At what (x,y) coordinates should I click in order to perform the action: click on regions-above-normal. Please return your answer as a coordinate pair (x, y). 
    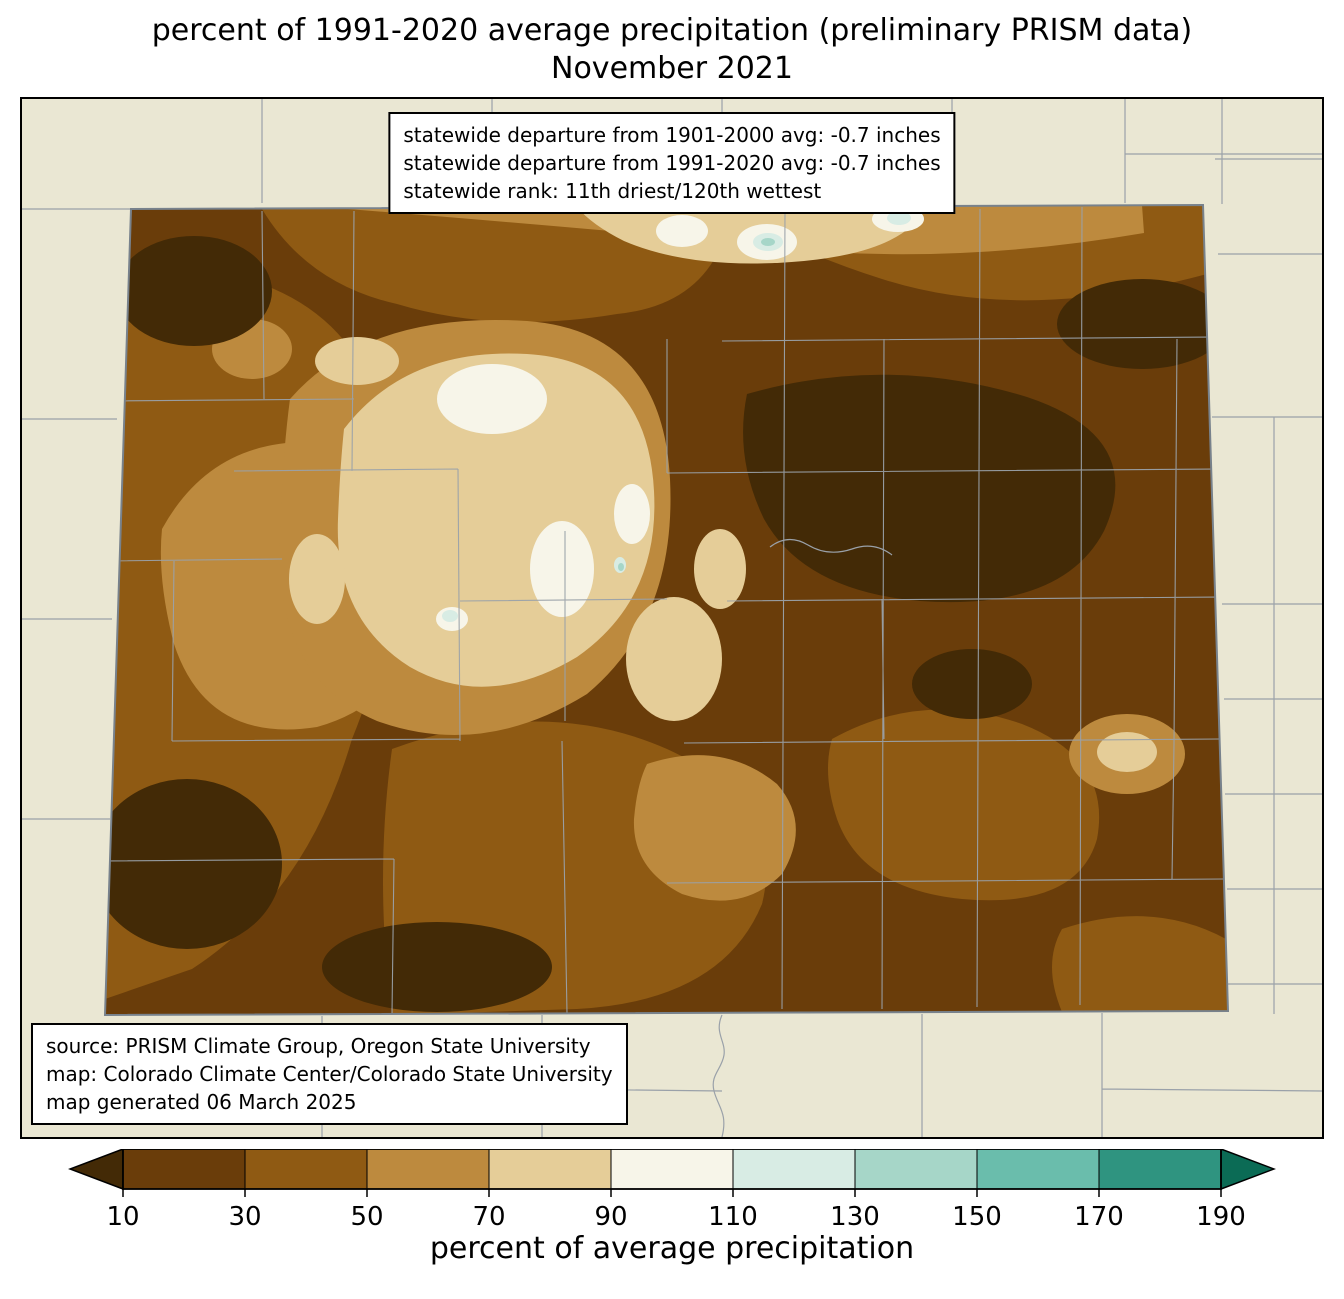
    Looking at the image, I should click on (676, 416).